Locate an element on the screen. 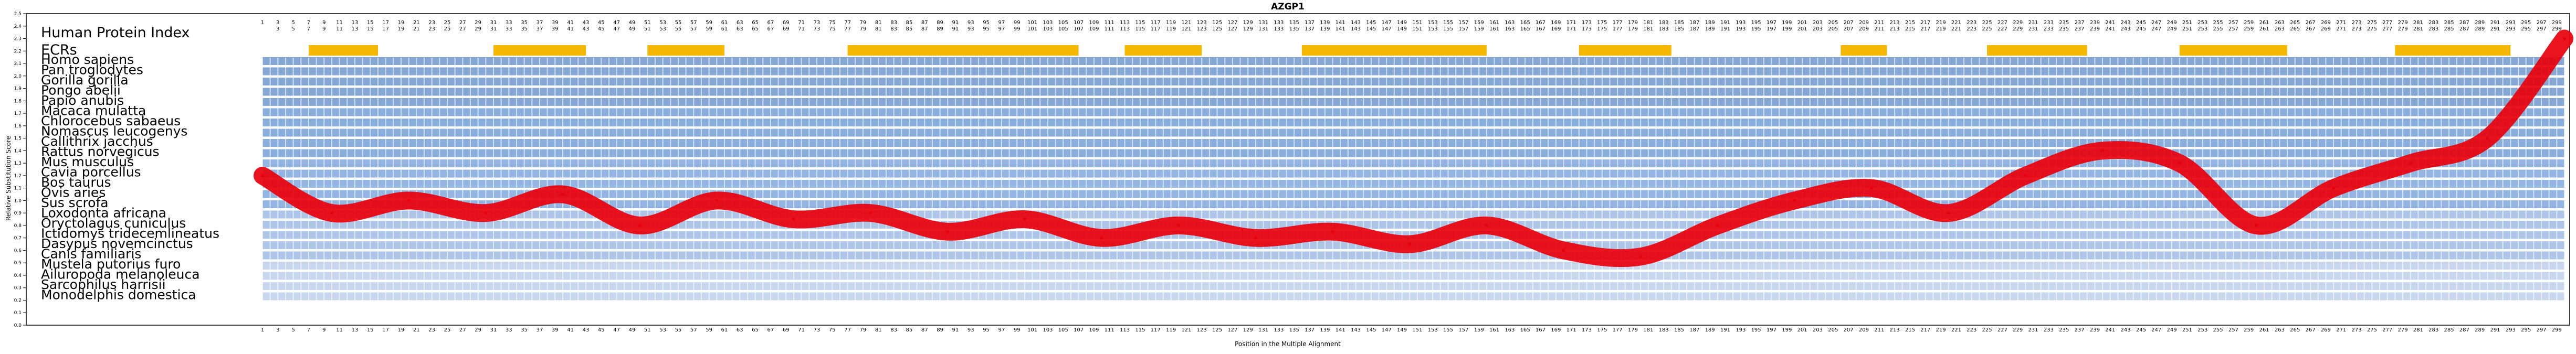 The width and height of the screenshot is (2576, 354). x-tick-label-top: 261 is located at coordinates (2264, 29).